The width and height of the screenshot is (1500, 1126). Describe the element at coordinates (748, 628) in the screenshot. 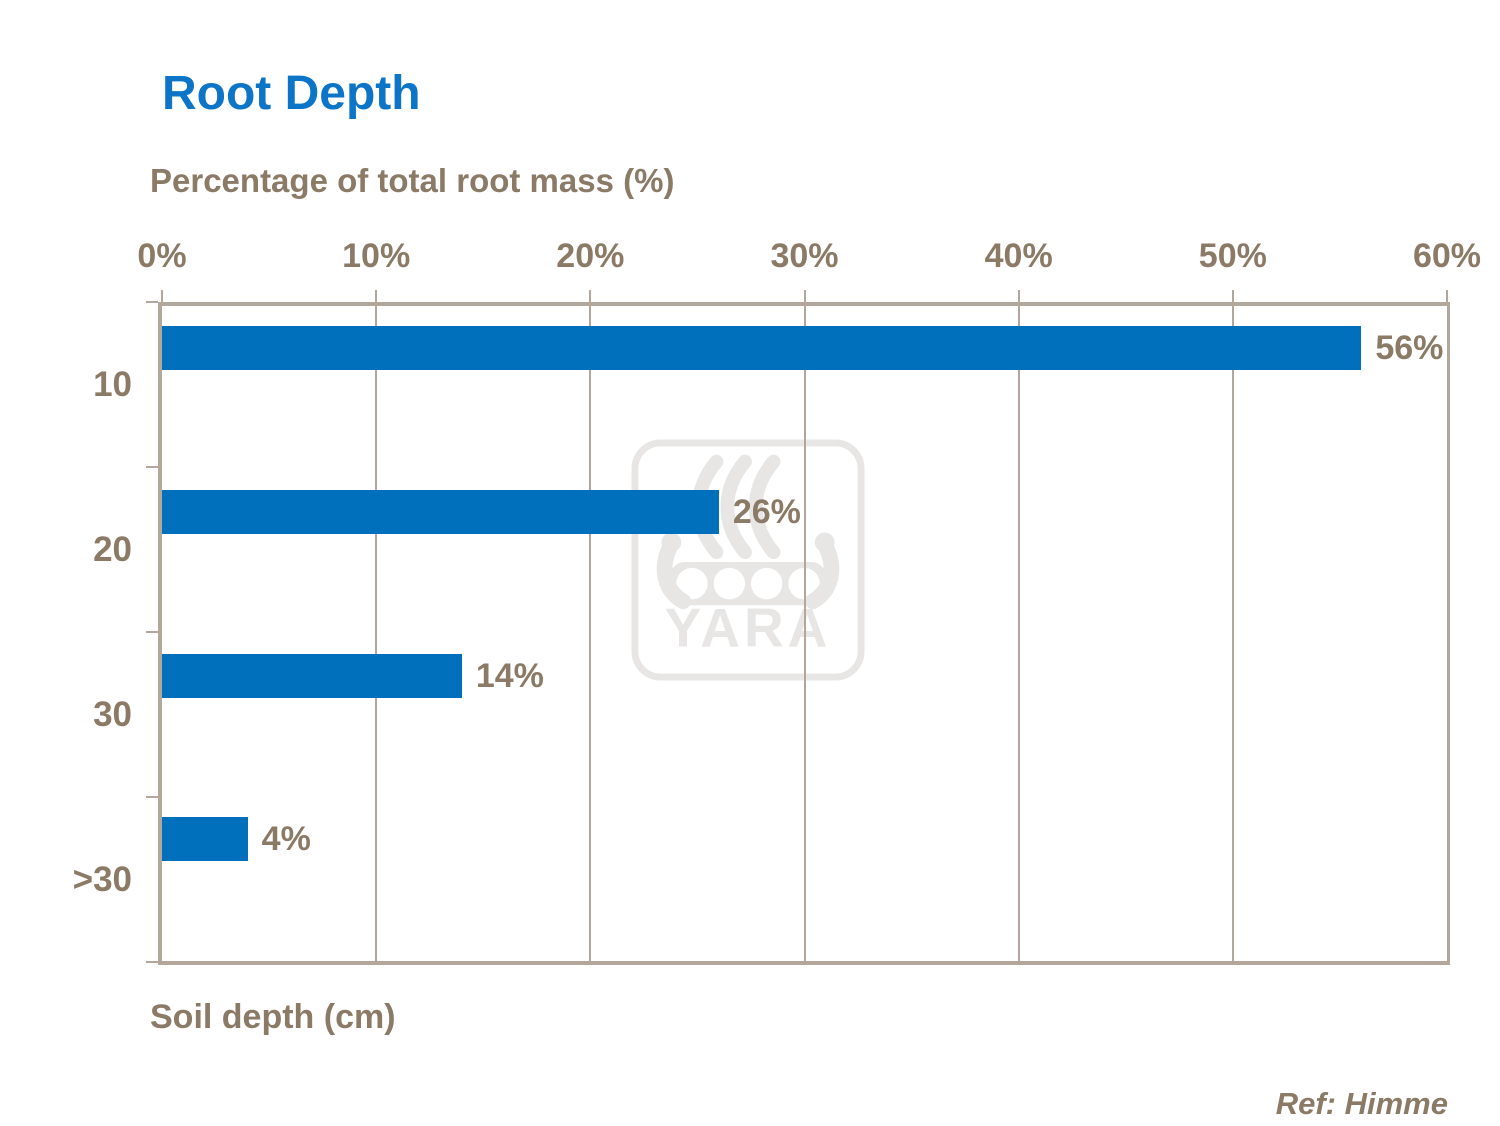

I see `watermark-text: YARA` at that location.